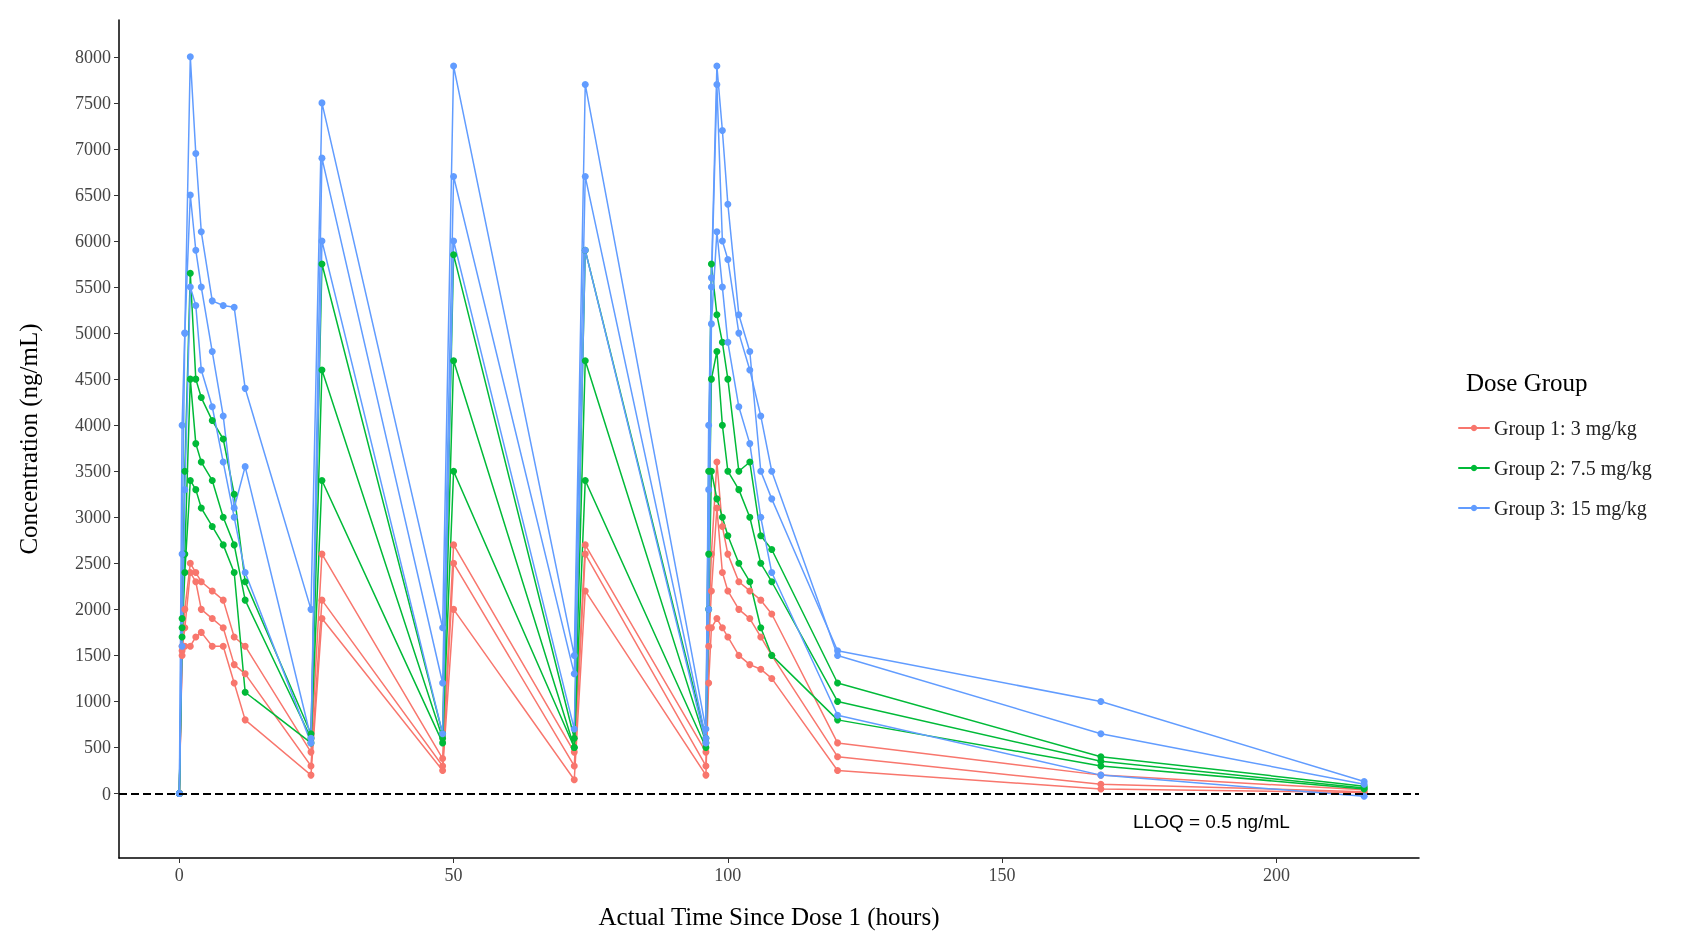 This screenshot has height=942, width=1698. Describe the element at coordinates (728, 875) in the screenshot. I see `x-tick-label: 100` at that location.